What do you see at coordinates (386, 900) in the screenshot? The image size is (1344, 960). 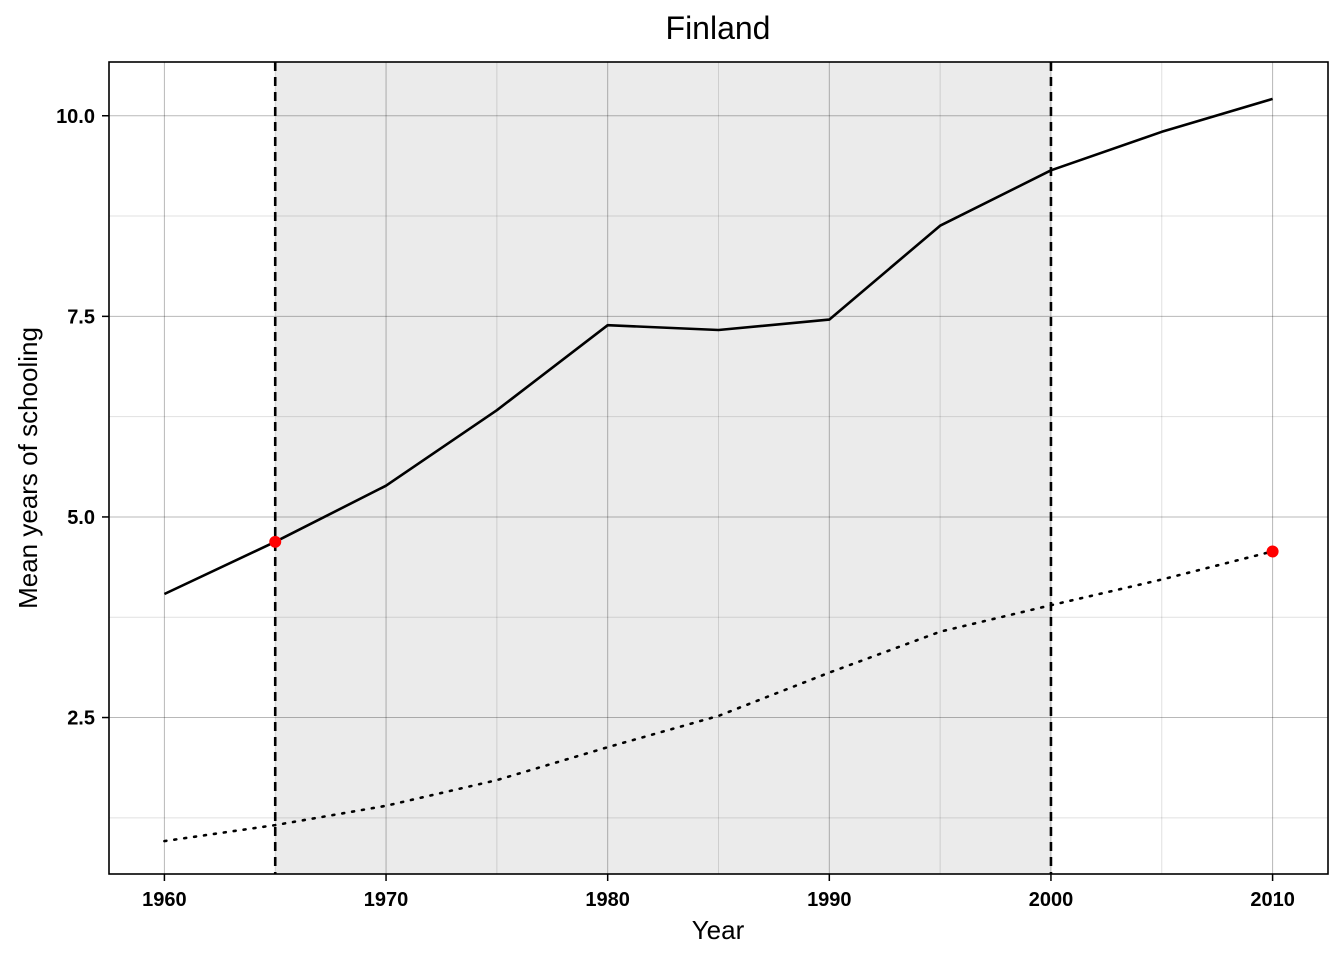 I see `x-tick-label: 1970` at bounding box center [386, 900].